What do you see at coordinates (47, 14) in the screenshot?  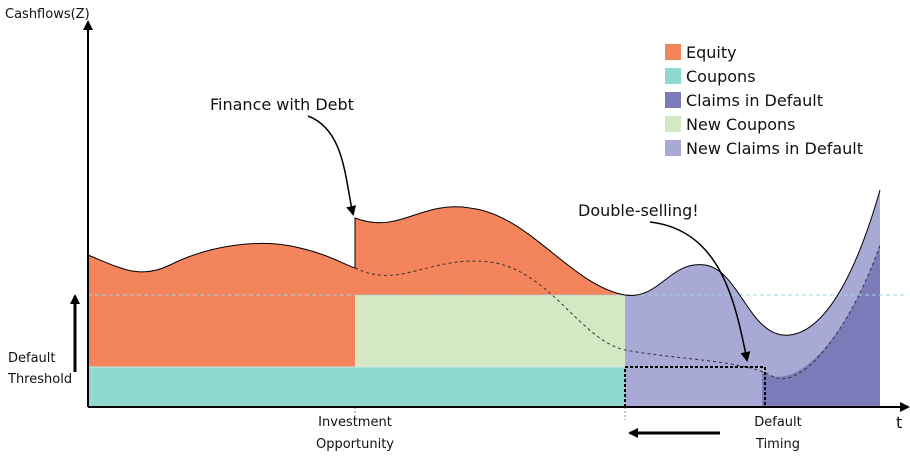 I see `y-label: Cashflows(Z)` at bounding box center [47, 14].